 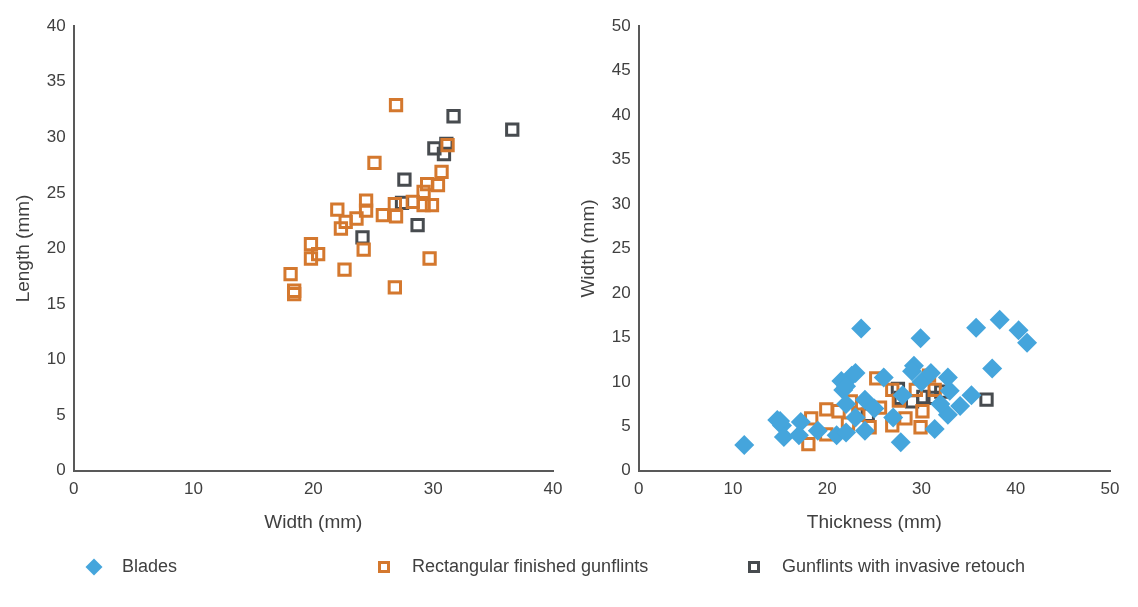 What do you see at coordinates (621, 70) in the screenshot?
I see `y-tick-label: 45` at bounding box center [621, 70].